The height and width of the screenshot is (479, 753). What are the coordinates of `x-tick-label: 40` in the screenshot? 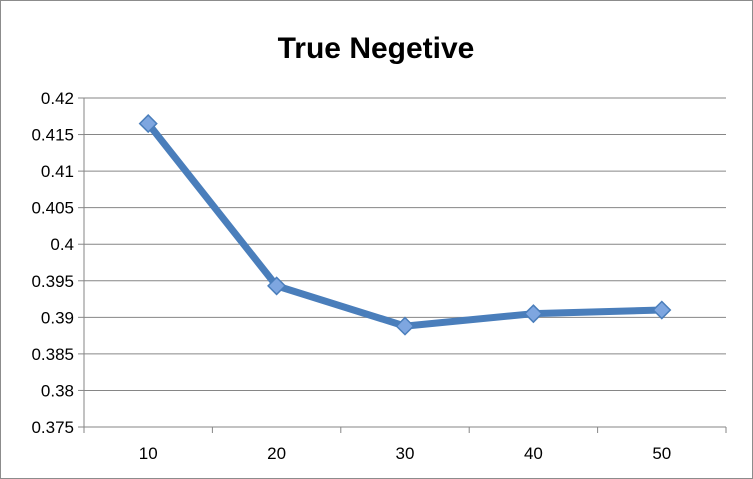 It's located at (533, 453).